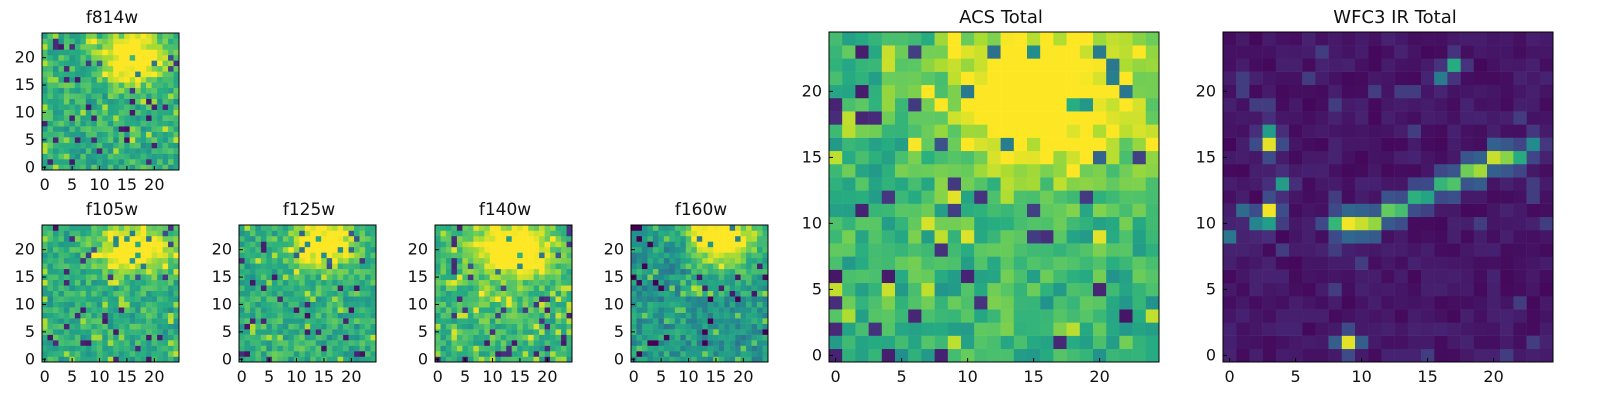 The height and width of the screenshot is (400, 1600). What do you see at coordinates (1206, 156) in the screenshot?
I see `y-tick-label: 15` at bounding box center [1206, 156].